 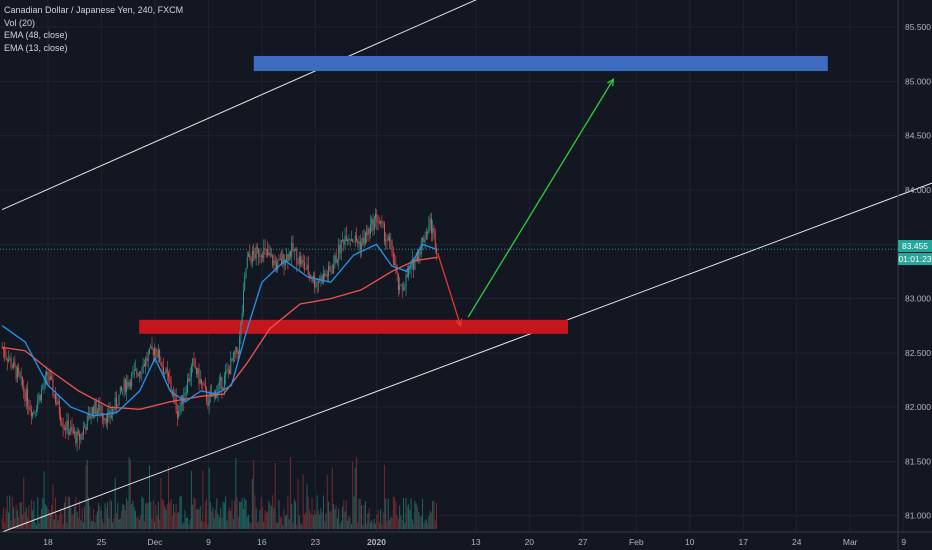 I want to click on legend-volume: Vol (20), so click(x=20, y=22).